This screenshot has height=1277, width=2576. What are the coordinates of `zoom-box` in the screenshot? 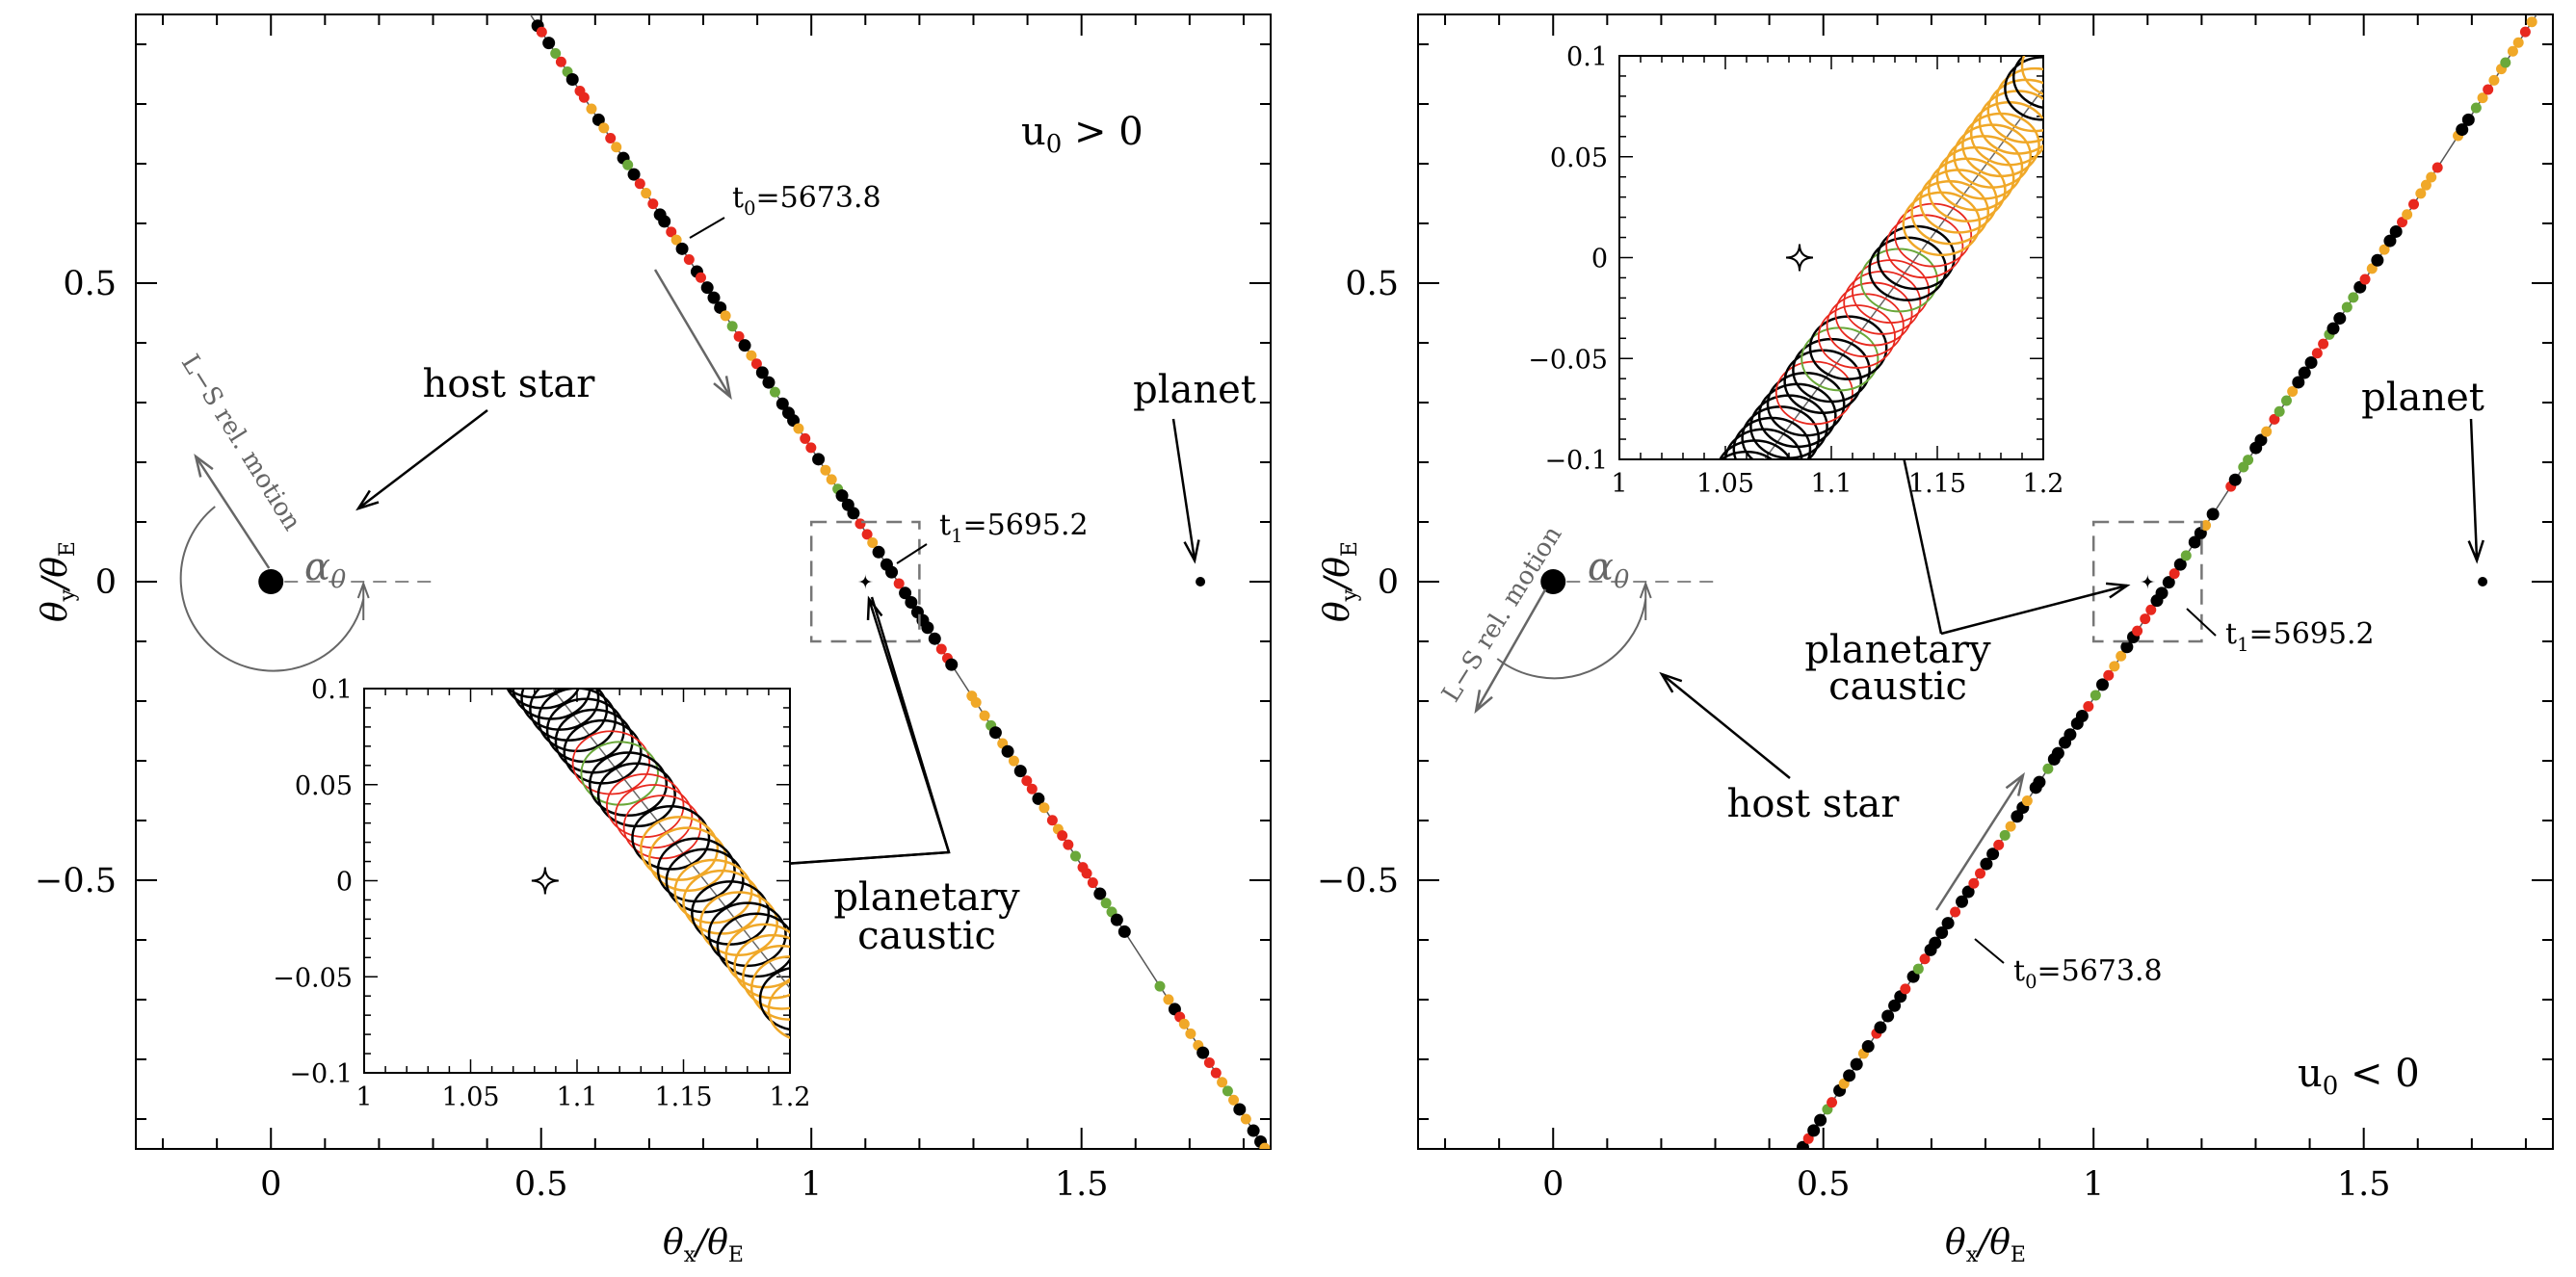 It's located at (2147, 581).